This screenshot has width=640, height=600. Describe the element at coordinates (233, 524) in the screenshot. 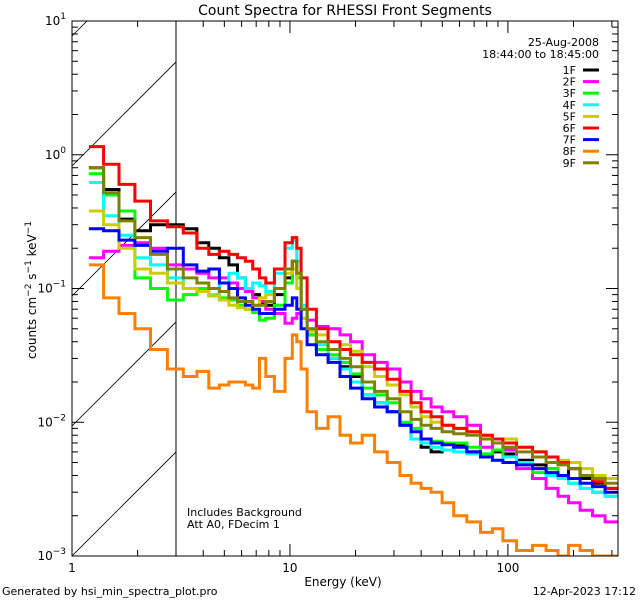

I see `annotation-attenuator: Att A0, FDecim 1` at that location.